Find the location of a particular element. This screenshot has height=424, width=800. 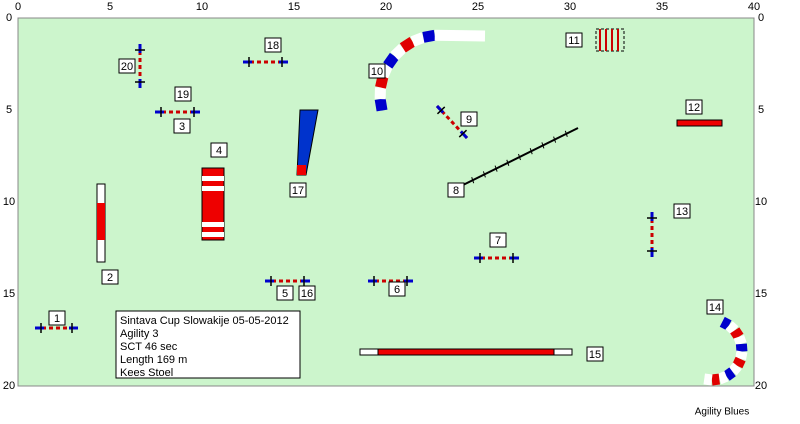

obstacle-label: 18 is located at coordinates (273, 46).